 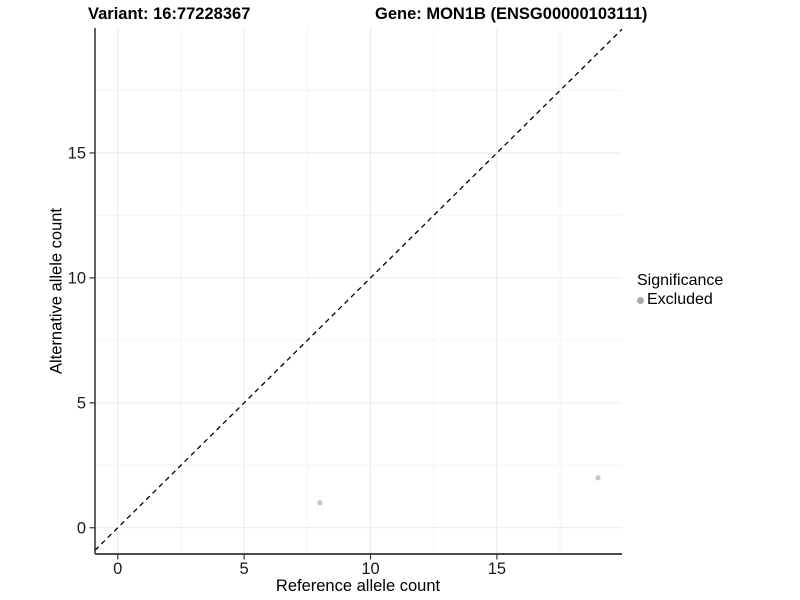 I want to click on variant-title: Variant: 16:77228367, so click(x=169, y=14).